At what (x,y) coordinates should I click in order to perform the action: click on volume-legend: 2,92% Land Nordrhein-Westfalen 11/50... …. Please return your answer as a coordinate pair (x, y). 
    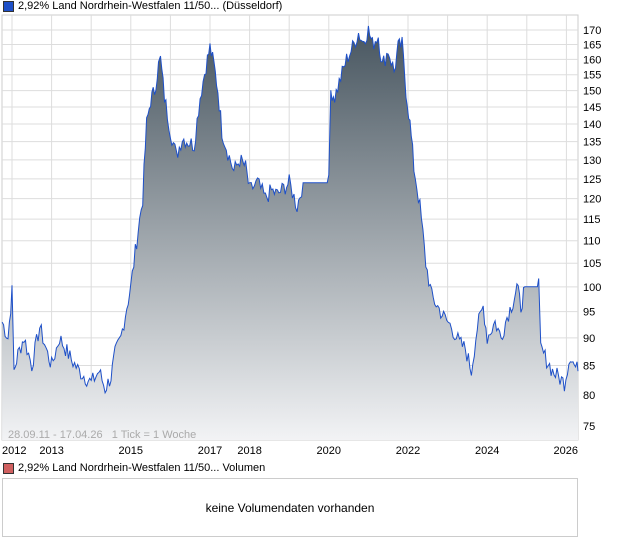
    Looking at the image, I should click on (134, 468).